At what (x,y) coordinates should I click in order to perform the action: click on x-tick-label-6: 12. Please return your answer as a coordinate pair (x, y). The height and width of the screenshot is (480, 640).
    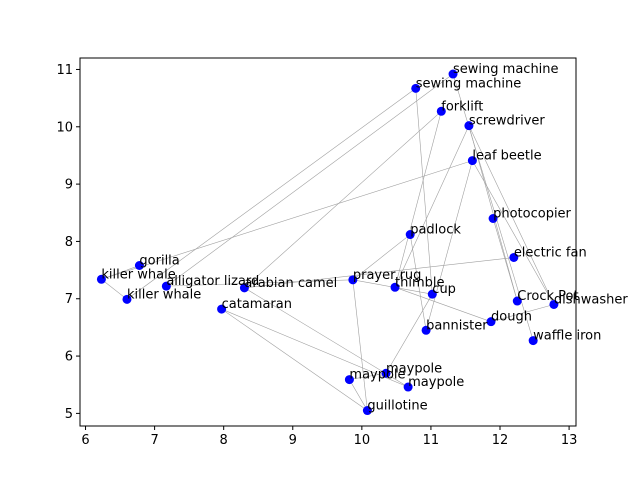
    Looking at the image, I should click on (500, 440).